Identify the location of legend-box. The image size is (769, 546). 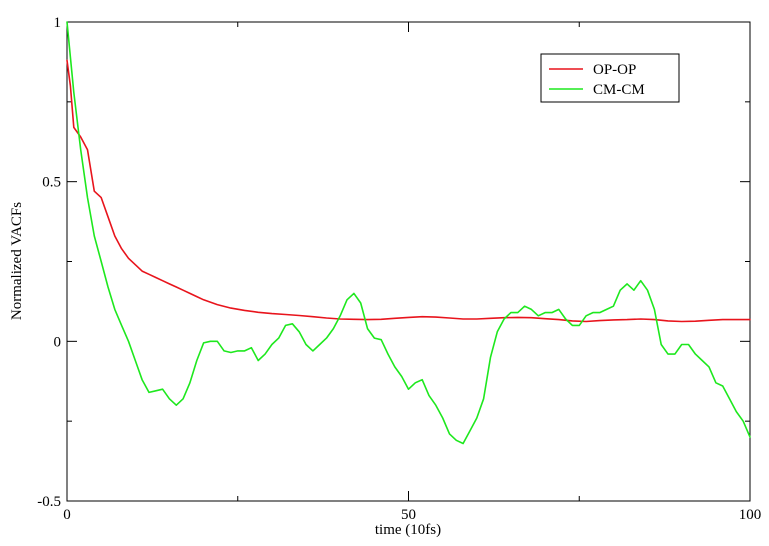
(610, 78).